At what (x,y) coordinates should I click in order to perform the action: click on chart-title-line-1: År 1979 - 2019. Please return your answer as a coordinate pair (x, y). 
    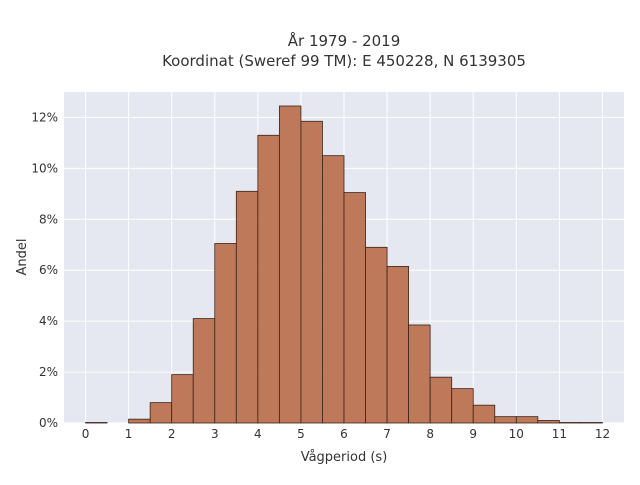
    Looking at the image, I should click on (344, 40).